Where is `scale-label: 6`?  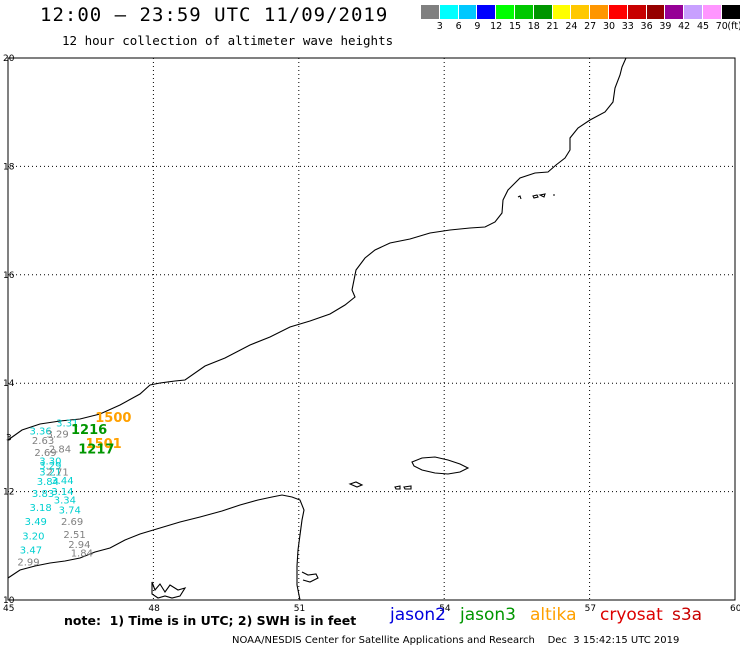
scale-label: 6 is located at coordinates (458, 26).